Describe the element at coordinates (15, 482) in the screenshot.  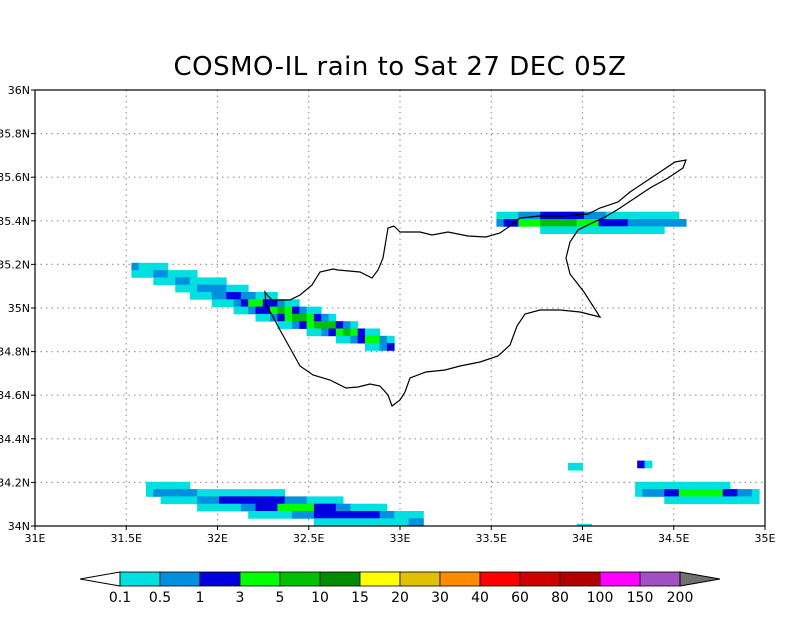
I see `lat-tick-label: 34.2N` at that location.